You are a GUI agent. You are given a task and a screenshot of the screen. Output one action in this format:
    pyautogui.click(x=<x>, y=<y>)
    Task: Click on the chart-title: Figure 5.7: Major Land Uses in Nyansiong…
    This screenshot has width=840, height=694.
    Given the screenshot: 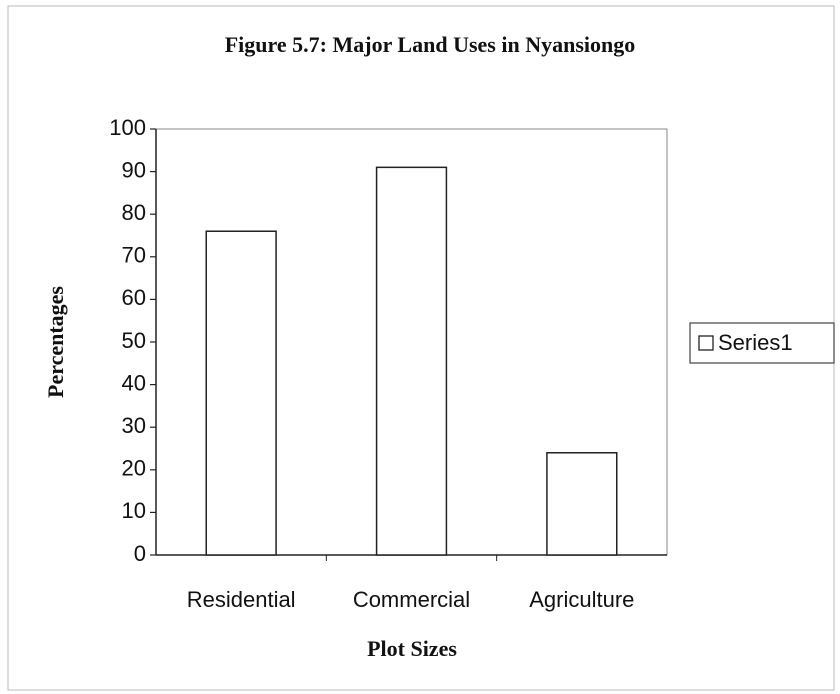 What is the action you would take?
    pyautogui.click(x=430, y=44)
    